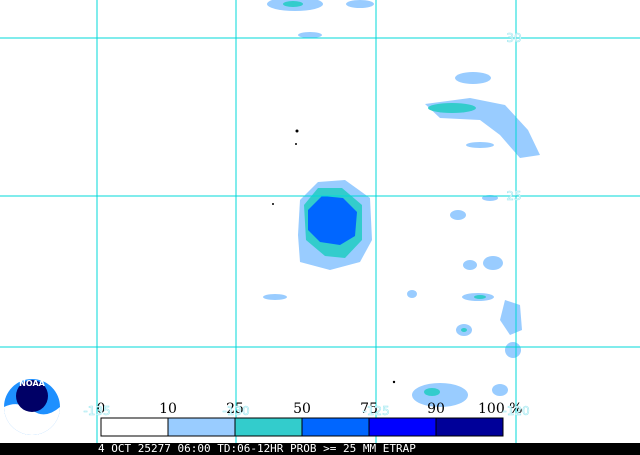  I want to click on lon-label: -125, so click(375, 411).